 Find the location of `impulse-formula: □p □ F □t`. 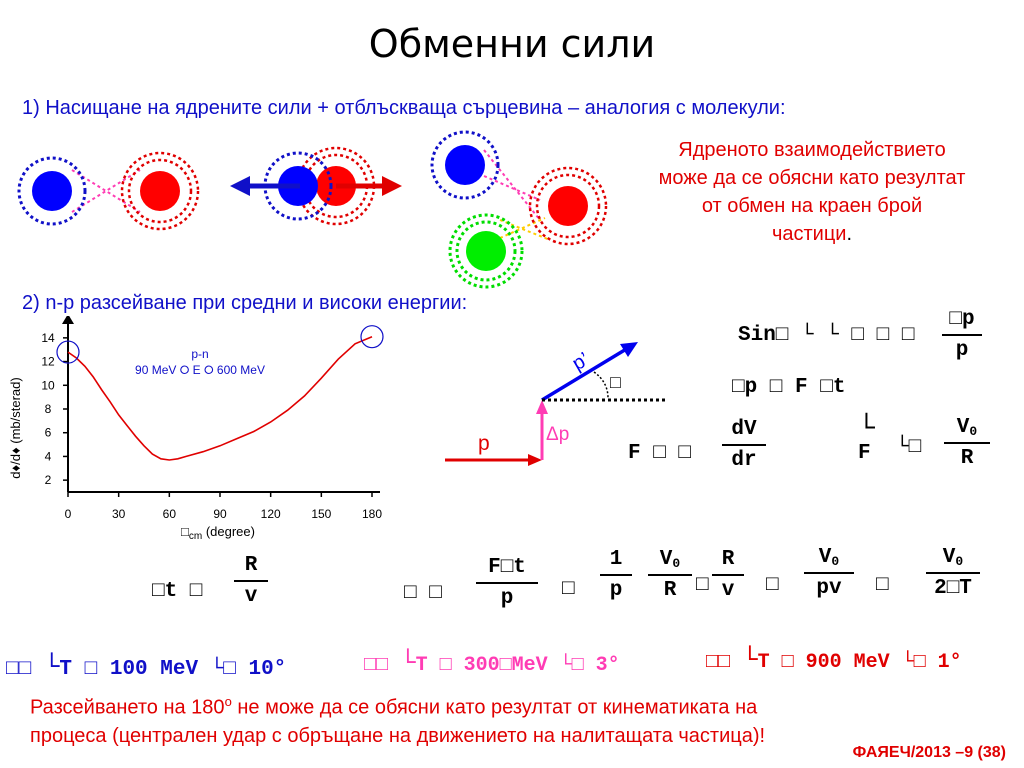

impulse-formula: □p □ F □t is located at coordinates (789, 387).